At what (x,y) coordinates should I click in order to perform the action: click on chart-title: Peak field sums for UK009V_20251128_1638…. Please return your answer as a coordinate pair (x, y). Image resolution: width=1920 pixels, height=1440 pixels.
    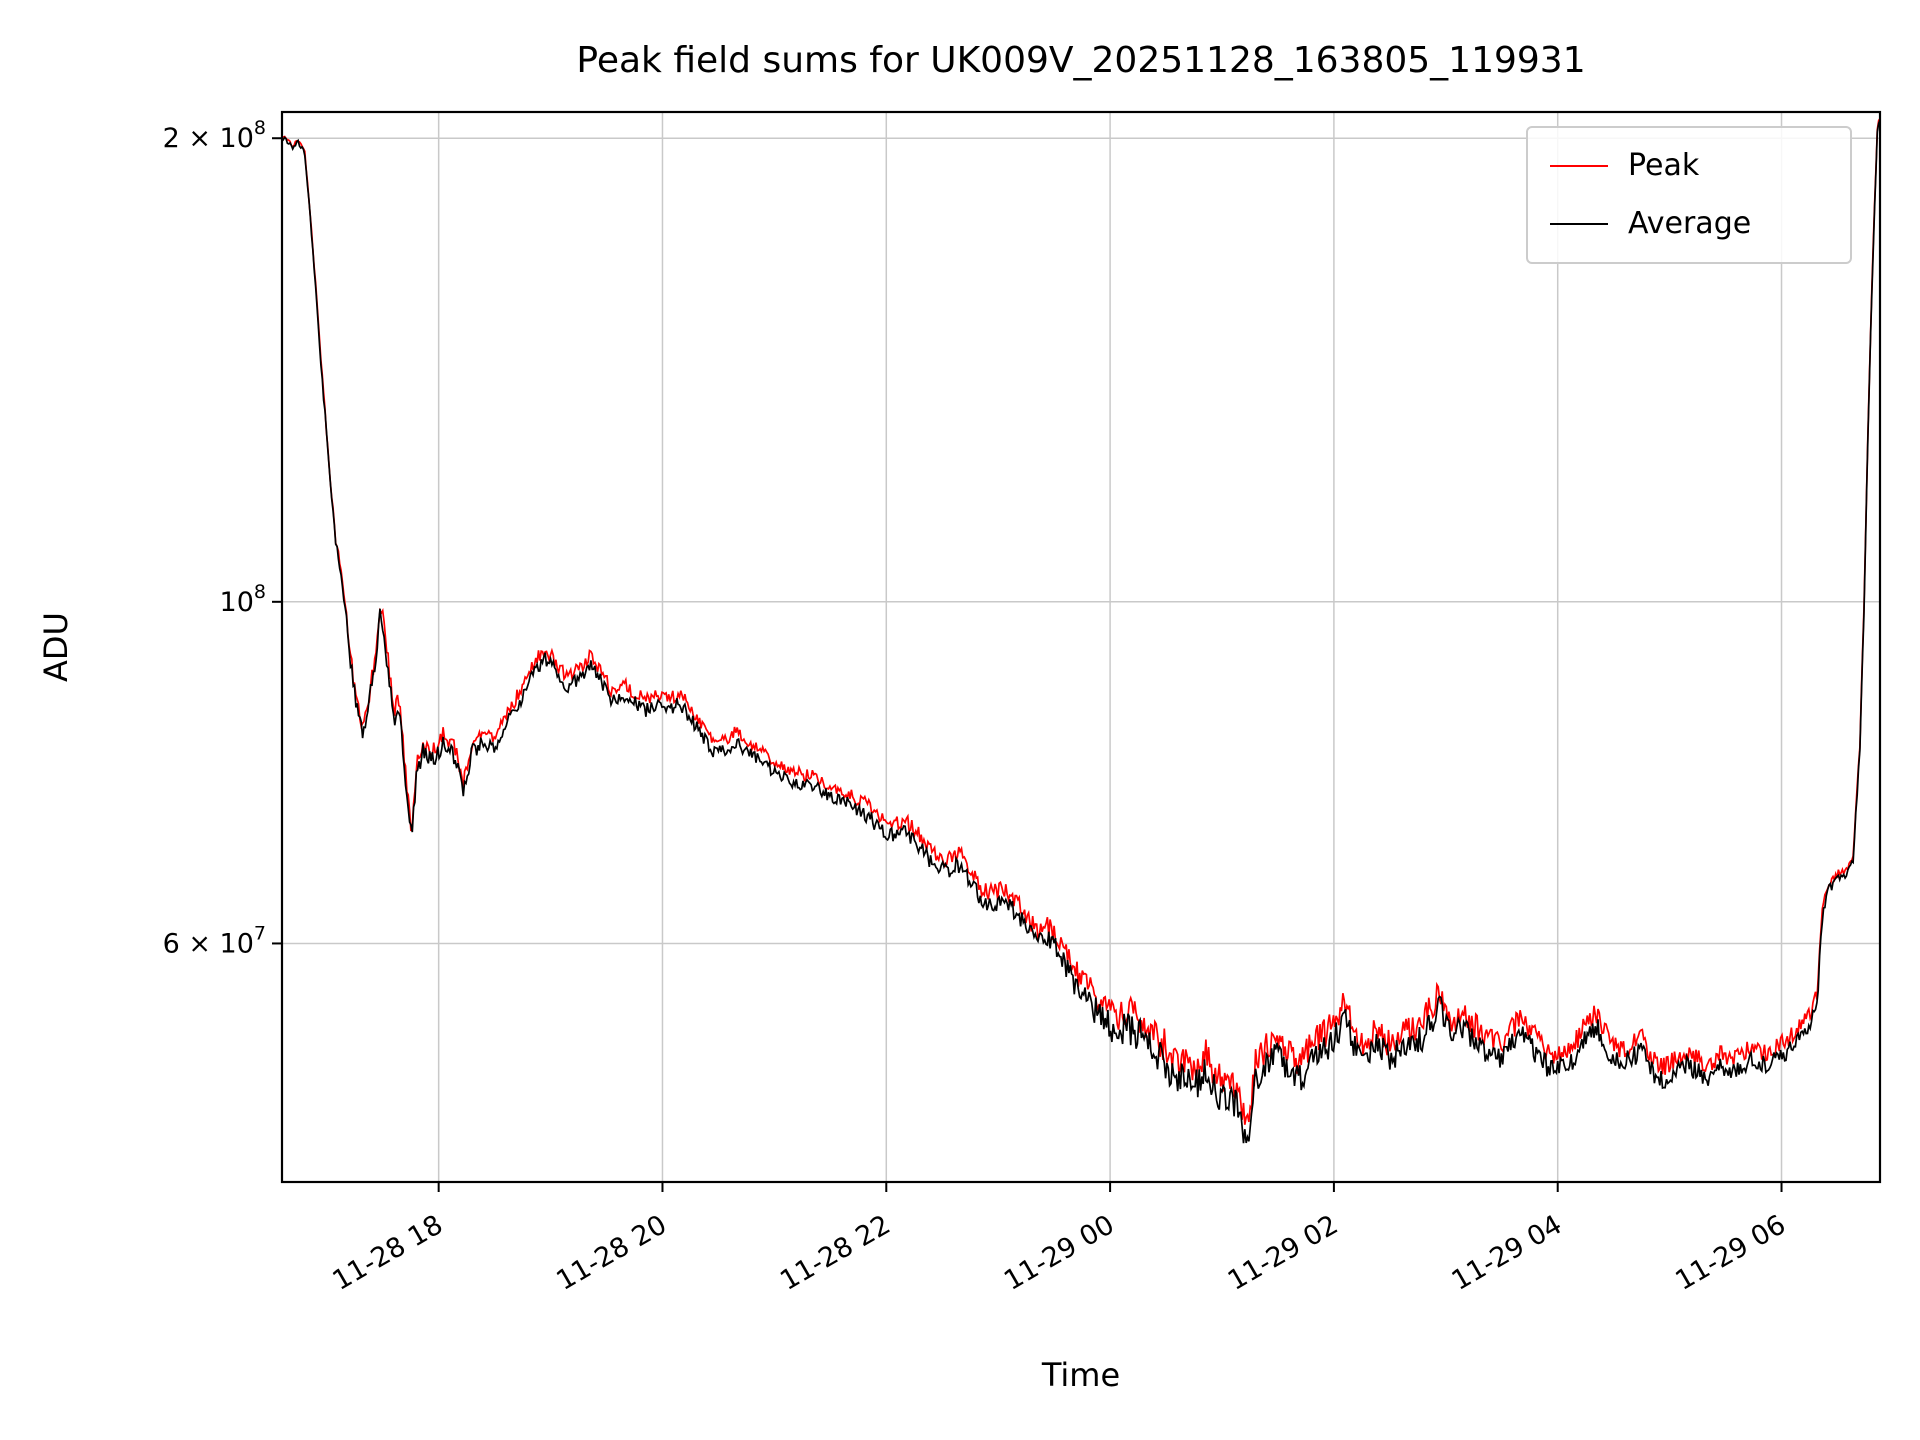
    Looking at the image, I should click on (1081, 60).